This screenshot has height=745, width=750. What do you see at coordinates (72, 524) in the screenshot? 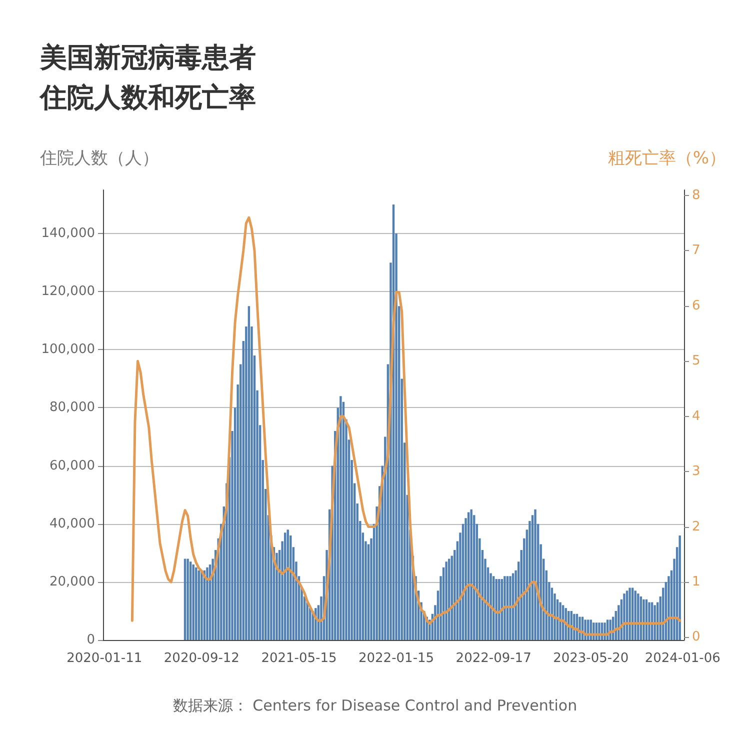
I see `y-tick-label: 40,000` at bounding box center [72, 524].